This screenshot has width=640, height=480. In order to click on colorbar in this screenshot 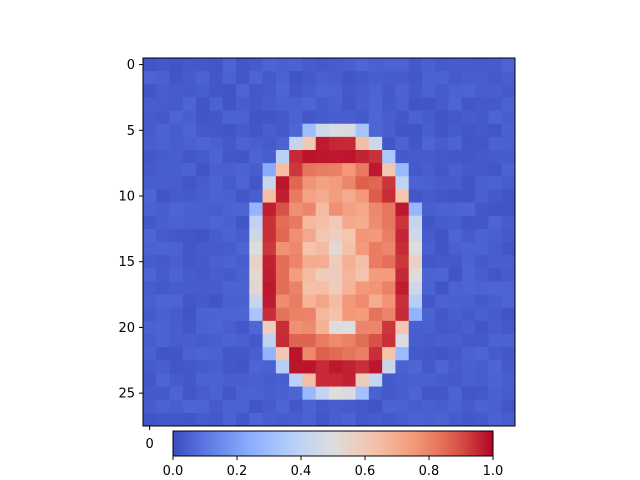, I will do `click(333, 443)`.